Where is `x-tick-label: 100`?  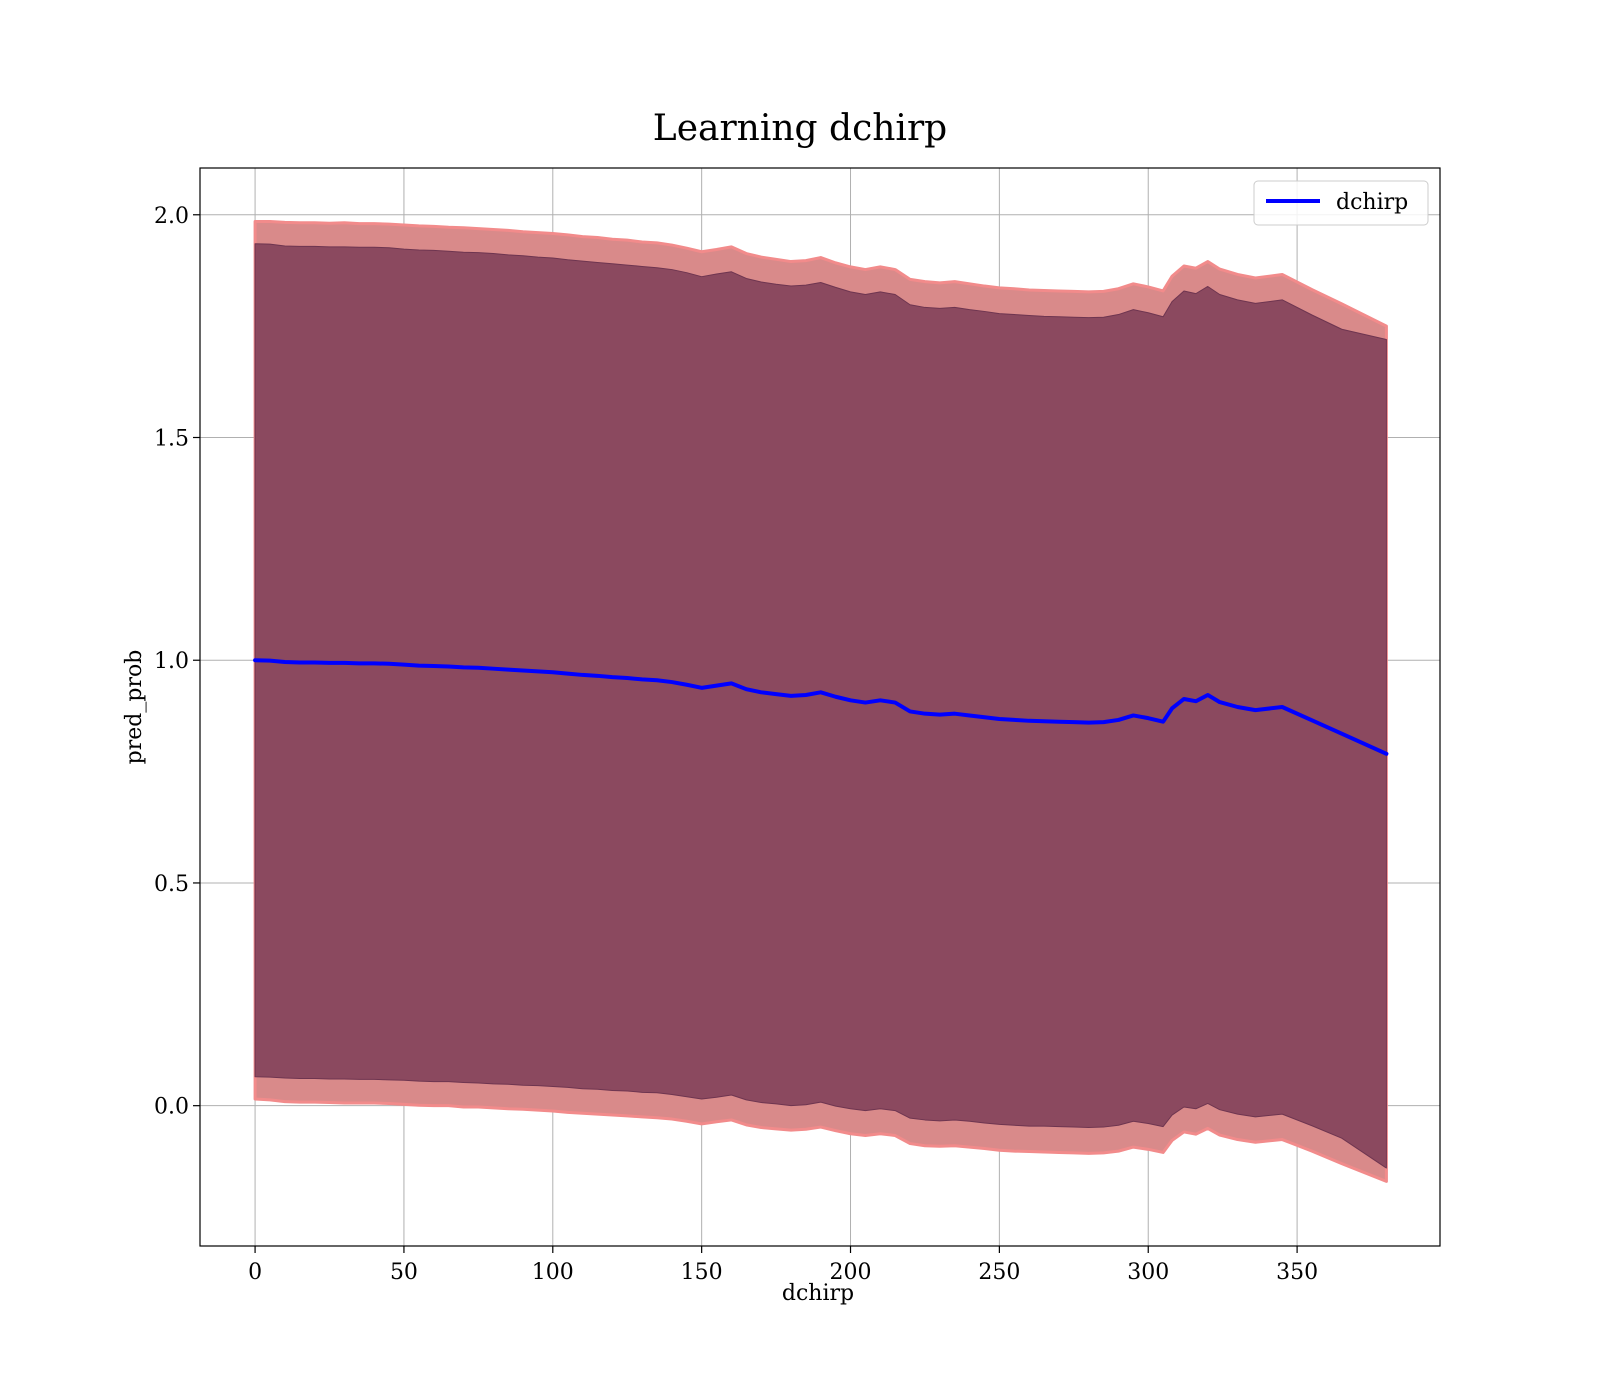
x-tick-label: 100 is located at coordinates (553, 1272).